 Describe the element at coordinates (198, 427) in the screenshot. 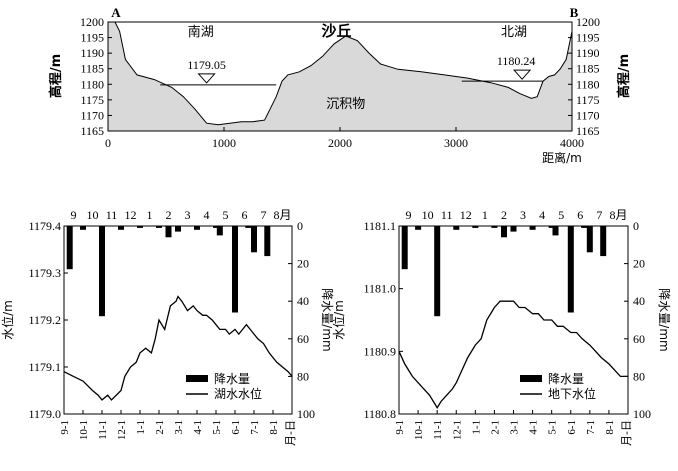

I see `x-tick-label: 4-1` at that location.